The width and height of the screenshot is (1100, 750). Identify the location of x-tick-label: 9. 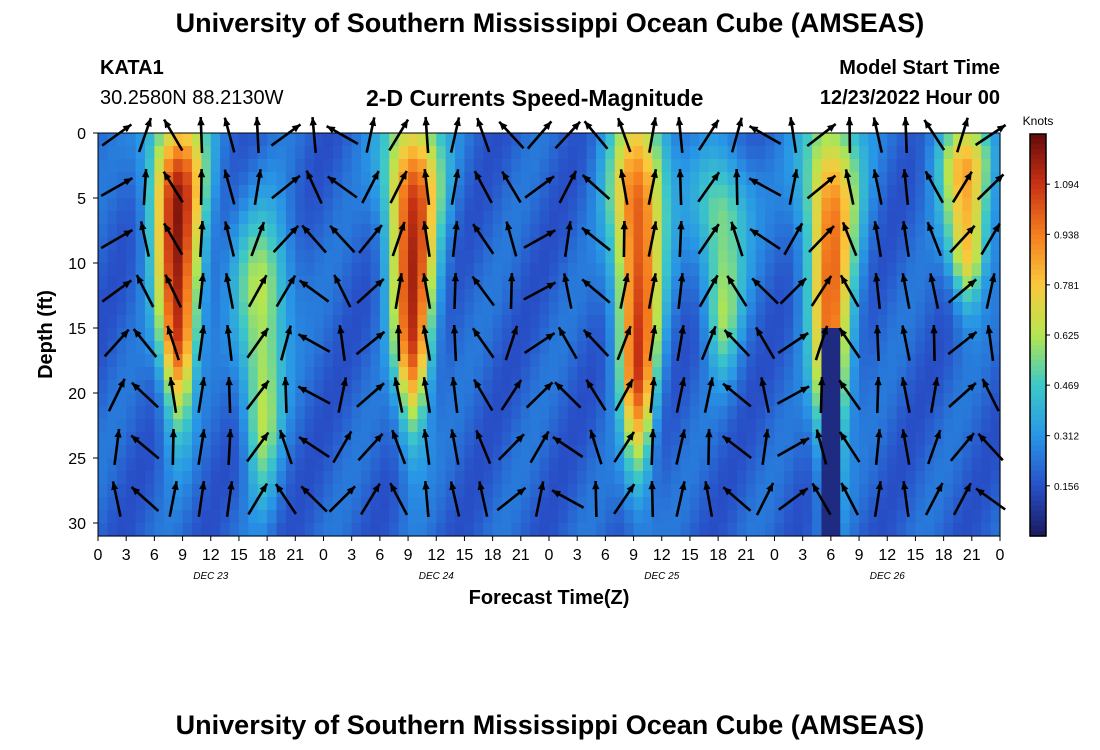
(408, 555).